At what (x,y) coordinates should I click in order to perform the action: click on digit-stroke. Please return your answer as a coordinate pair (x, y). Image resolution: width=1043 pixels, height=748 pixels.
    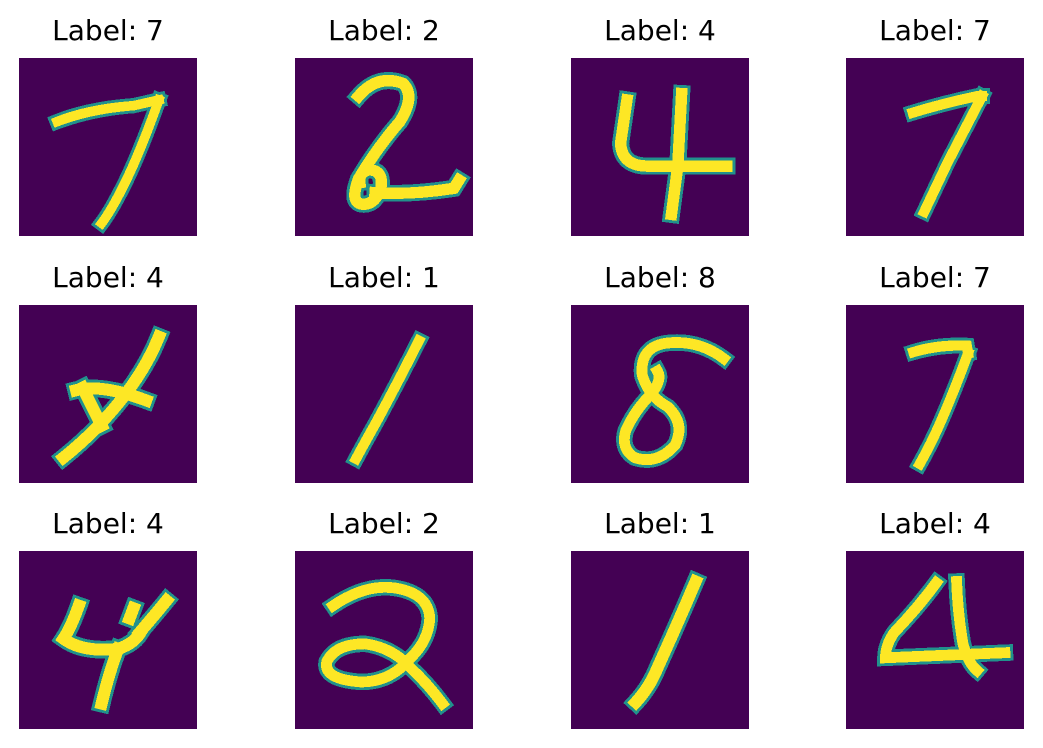
    Looking at the image, I should click on (132, 613).